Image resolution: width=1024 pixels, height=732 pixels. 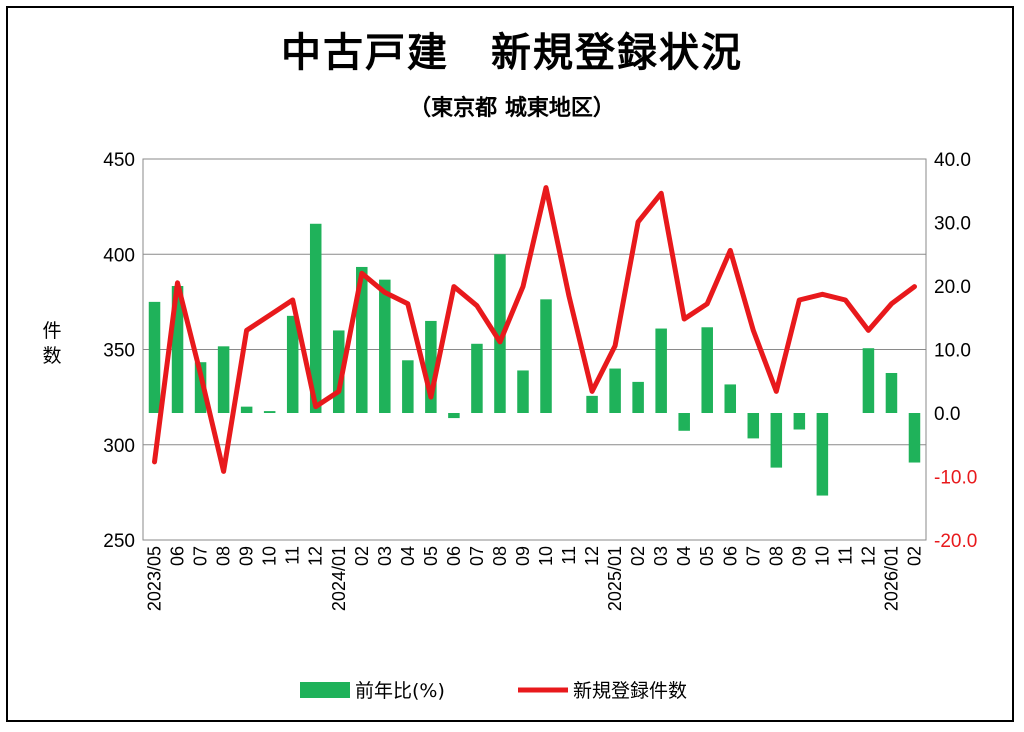 I want to click on right-tick-label: -10.0, so click(x=955, y=478).